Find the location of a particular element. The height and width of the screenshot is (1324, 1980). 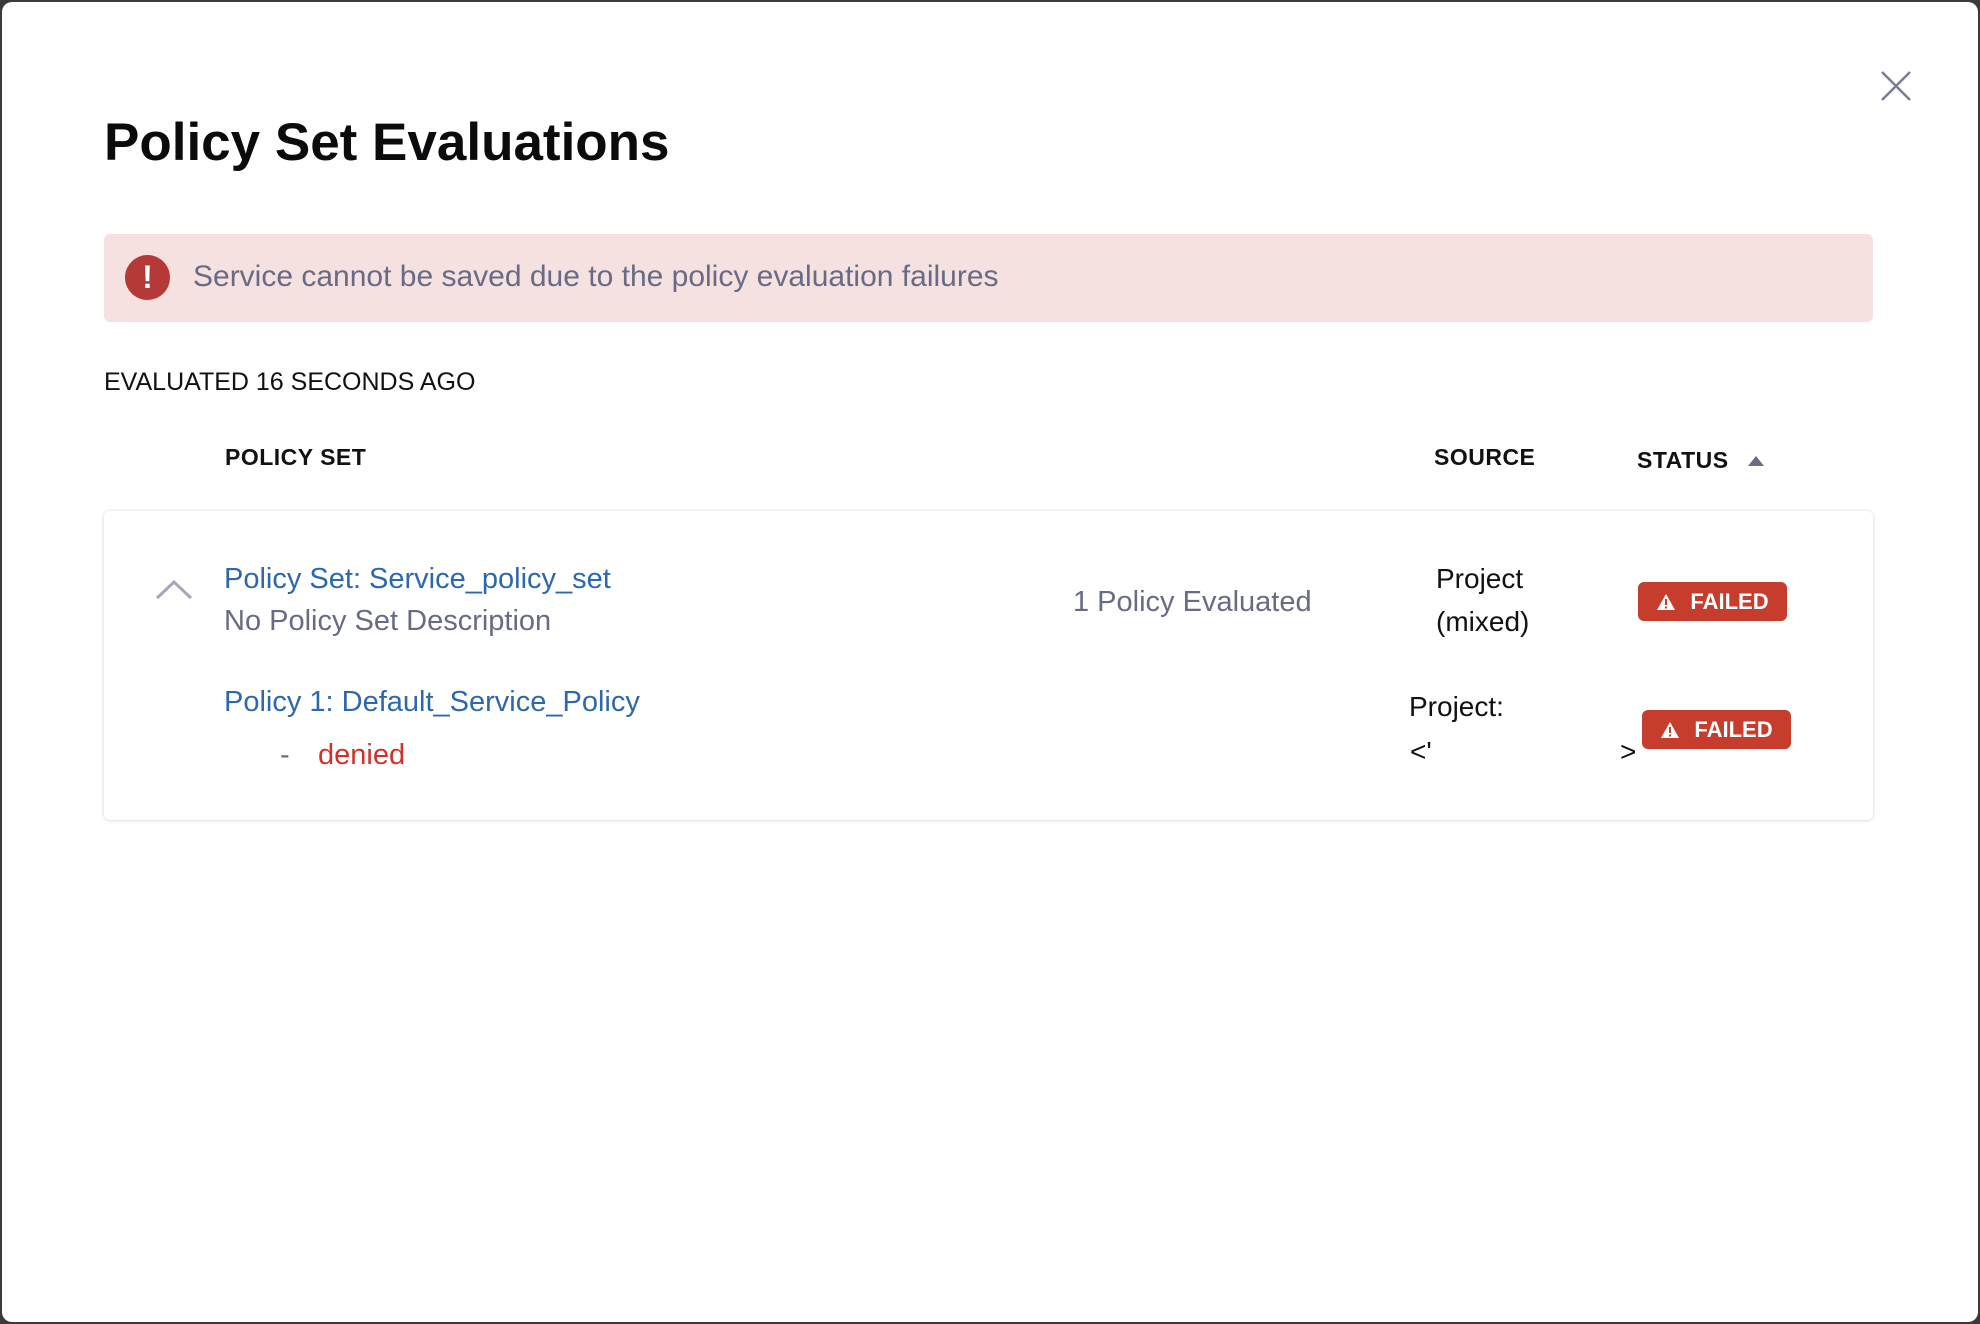

policy-status-badge: FAILED is located at coordinates (1716, 729).